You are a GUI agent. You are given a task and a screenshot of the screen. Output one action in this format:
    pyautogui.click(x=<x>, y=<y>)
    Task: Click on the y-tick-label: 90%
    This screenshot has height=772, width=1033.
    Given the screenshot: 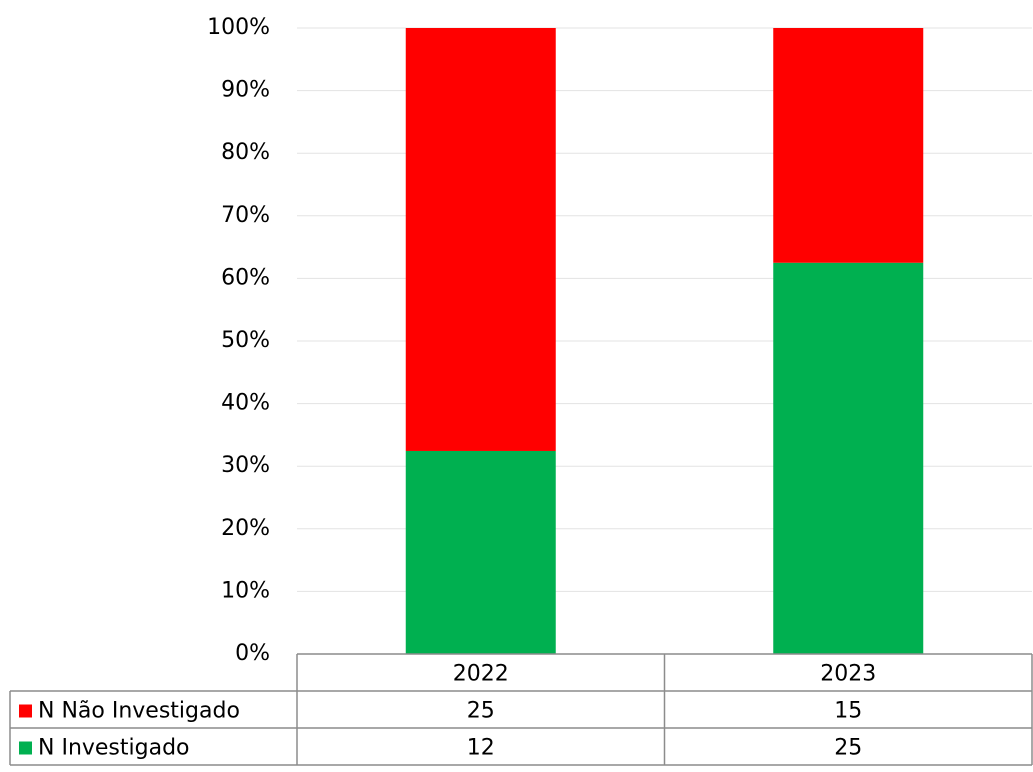 What is the action you would take?
    pyautogui.click(x=245, y=90)
    